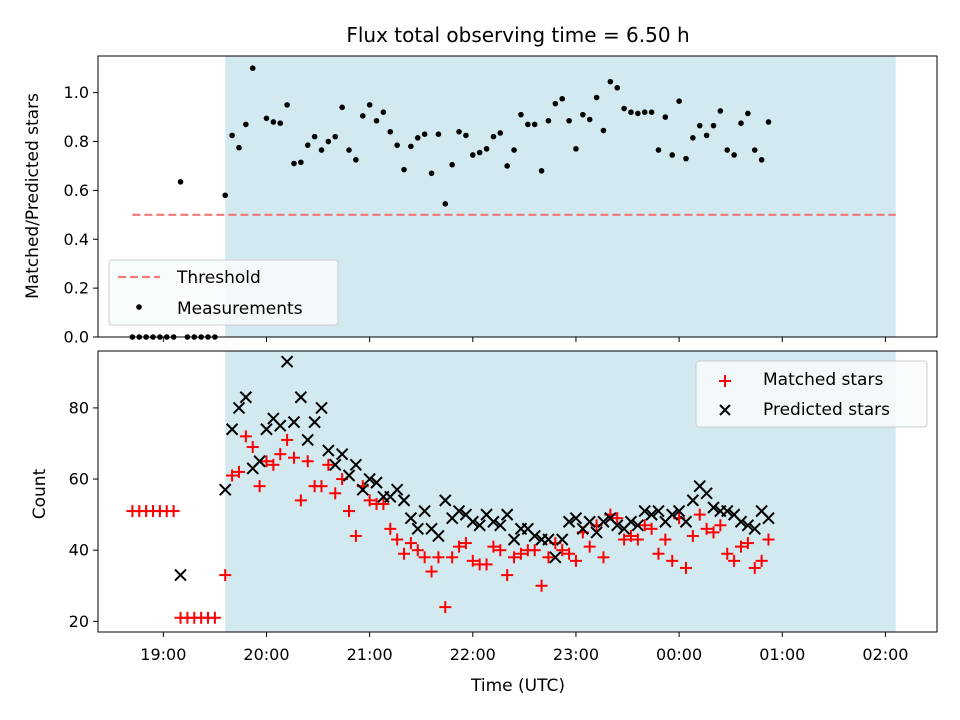 The height and width of the screenshot is (720, 960). What do you see at coordinates (370, 654) in the screenshot?
I see `x-tick-label: 21:00` at bounding box center [370, 654].